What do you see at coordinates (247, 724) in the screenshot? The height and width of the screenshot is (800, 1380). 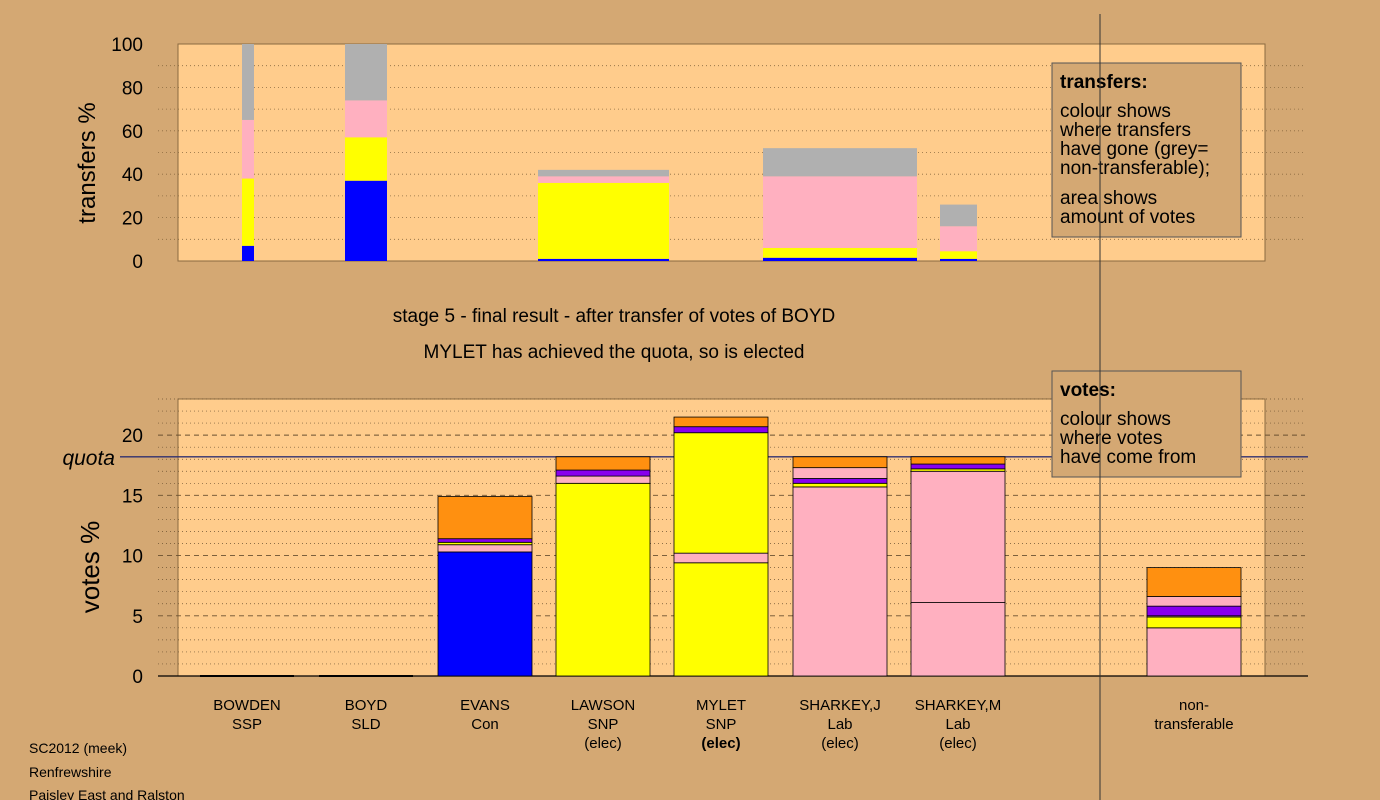 I see `candidate-label: SSP` at bounding box center [247, 724].